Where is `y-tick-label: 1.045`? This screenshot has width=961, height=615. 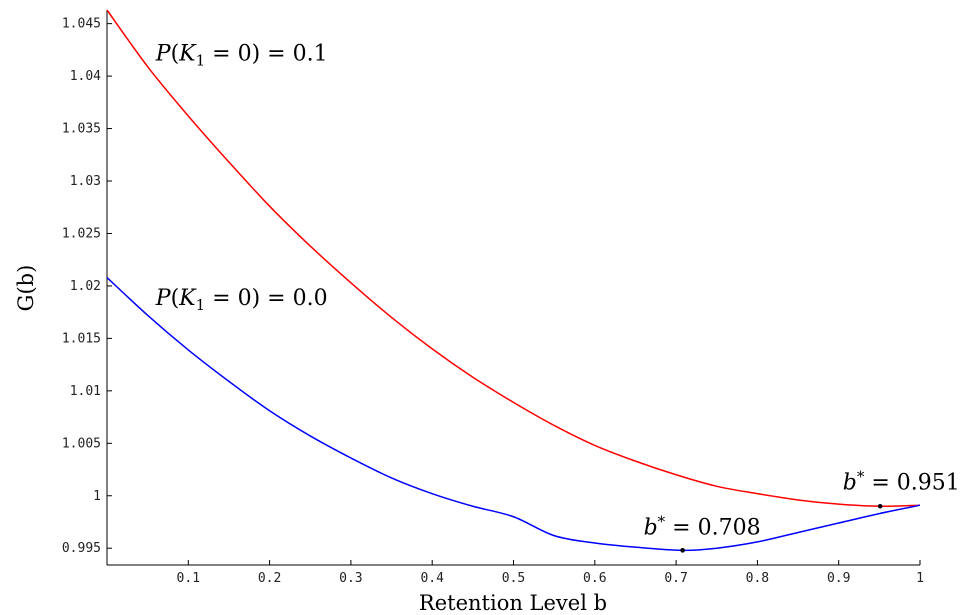
y-tick-label: 1.045 is located at coordinates (81, 24).